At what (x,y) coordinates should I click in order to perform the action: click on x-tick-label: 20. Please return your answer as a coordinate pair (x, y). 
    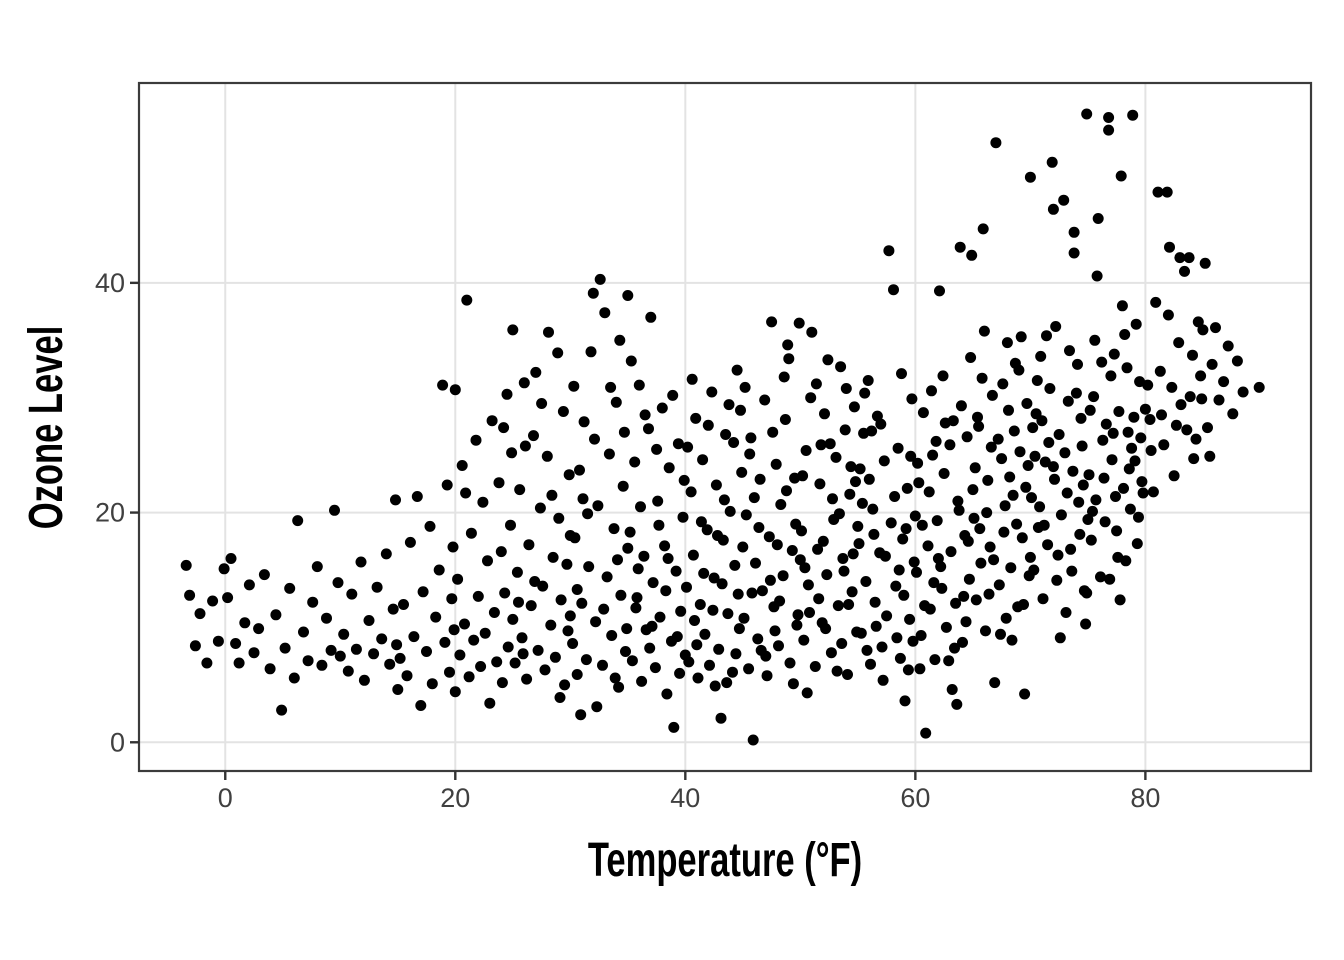
    Looking at the image, I should click on (455, 798).